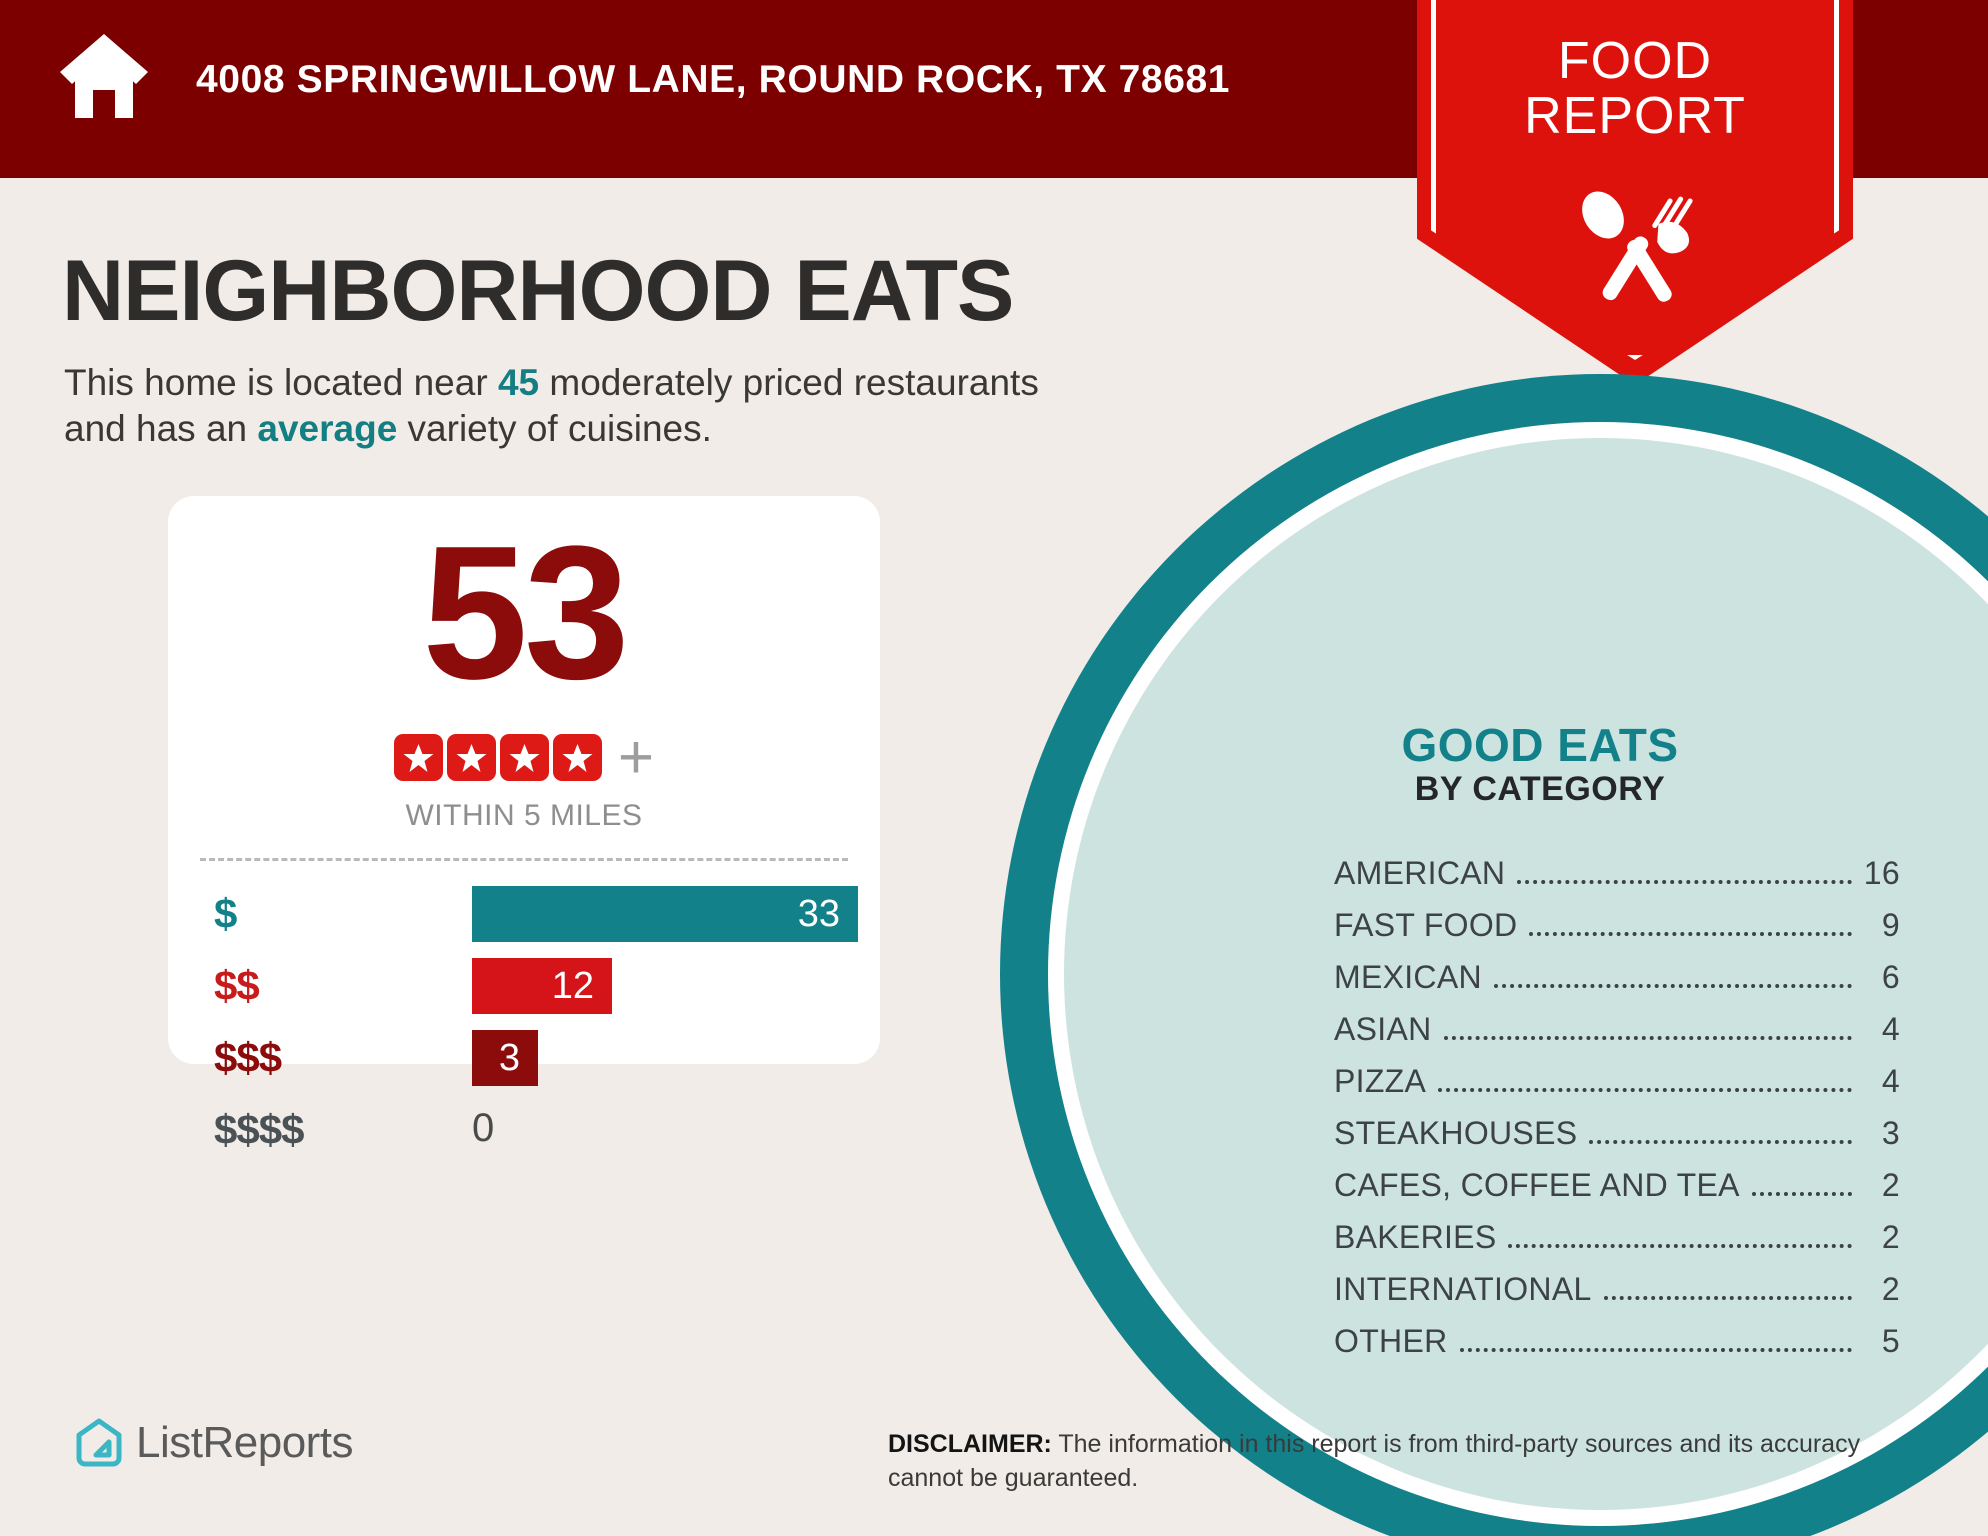  Describe the element at coordinates (970, 1444) in the screenshot. I see `disclaimer-label: DISCLAIMER:` at that location.